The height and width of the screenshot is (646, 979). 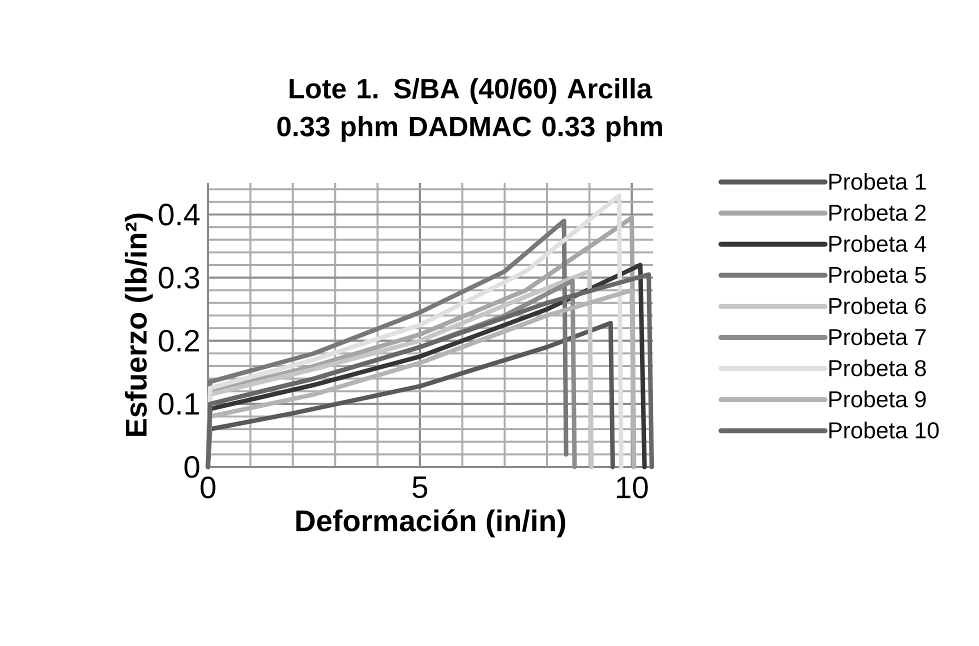 What do you see at coordinates (877, 181) in the screenshot?
I see `legend-label: Probeta 1` at bounding box center [877, 181].